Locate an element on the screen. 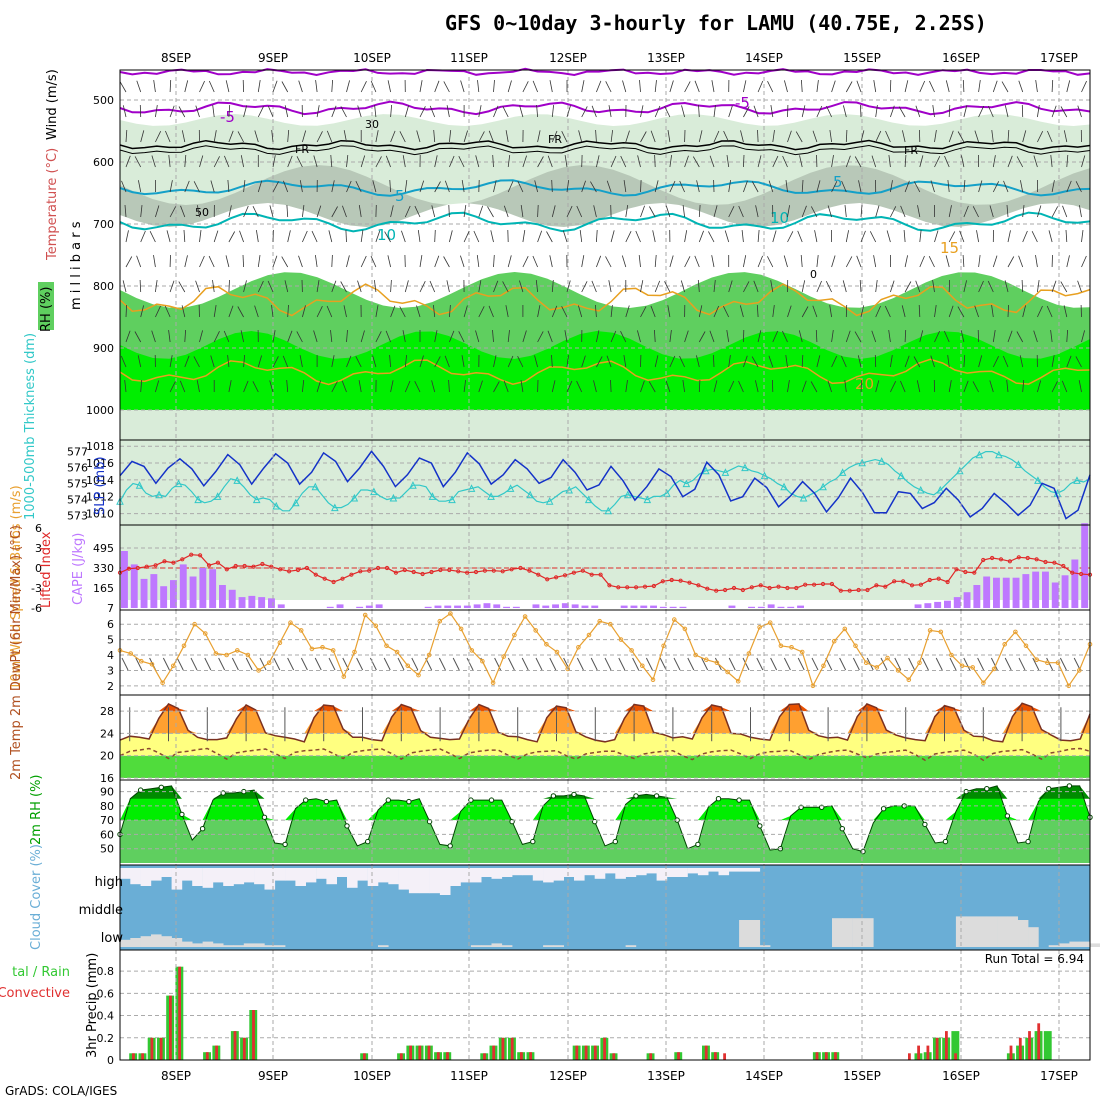 The height and width of the screenshot is (1100, 1100). li-tick-label: -3 is located at coordinates (36, 588).